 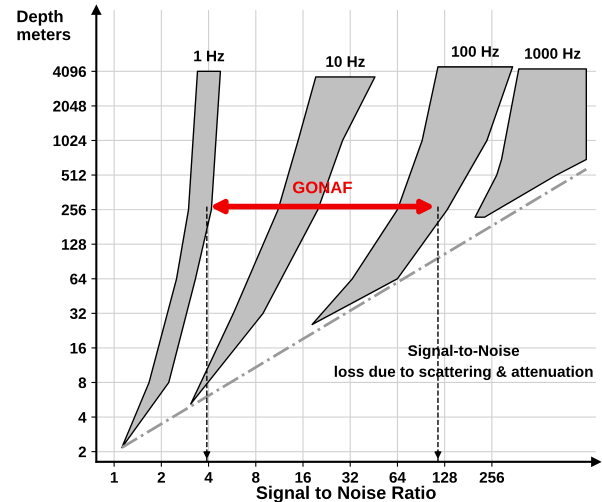 What do you see at coordinates (74, 210) in the screenshot?
I see `y-tick-label: 256` at bounding box center [74, 210].